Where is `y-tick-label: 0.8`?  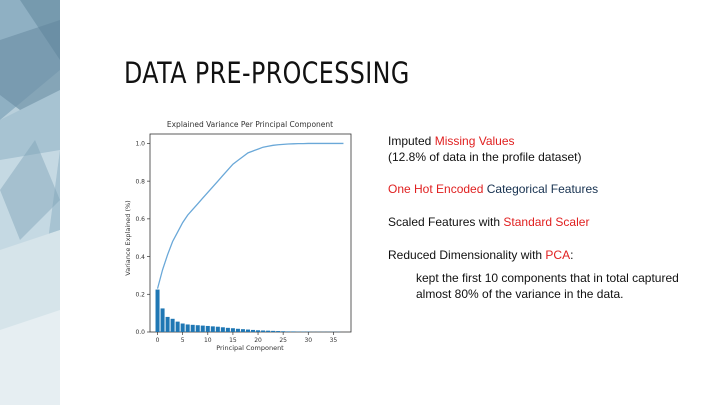
y-tick-label: 0.8 is located at coordinates (140, 181).